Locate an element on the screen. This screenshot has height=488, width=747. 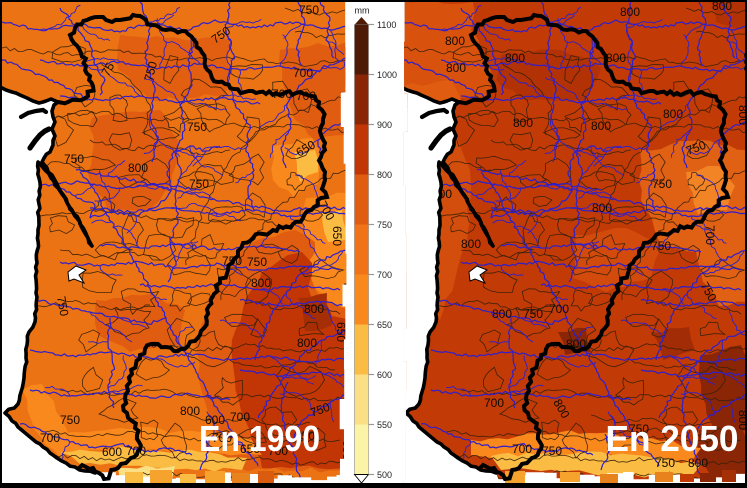
svg-text: En 2050 is located at coordinates (672, 438).